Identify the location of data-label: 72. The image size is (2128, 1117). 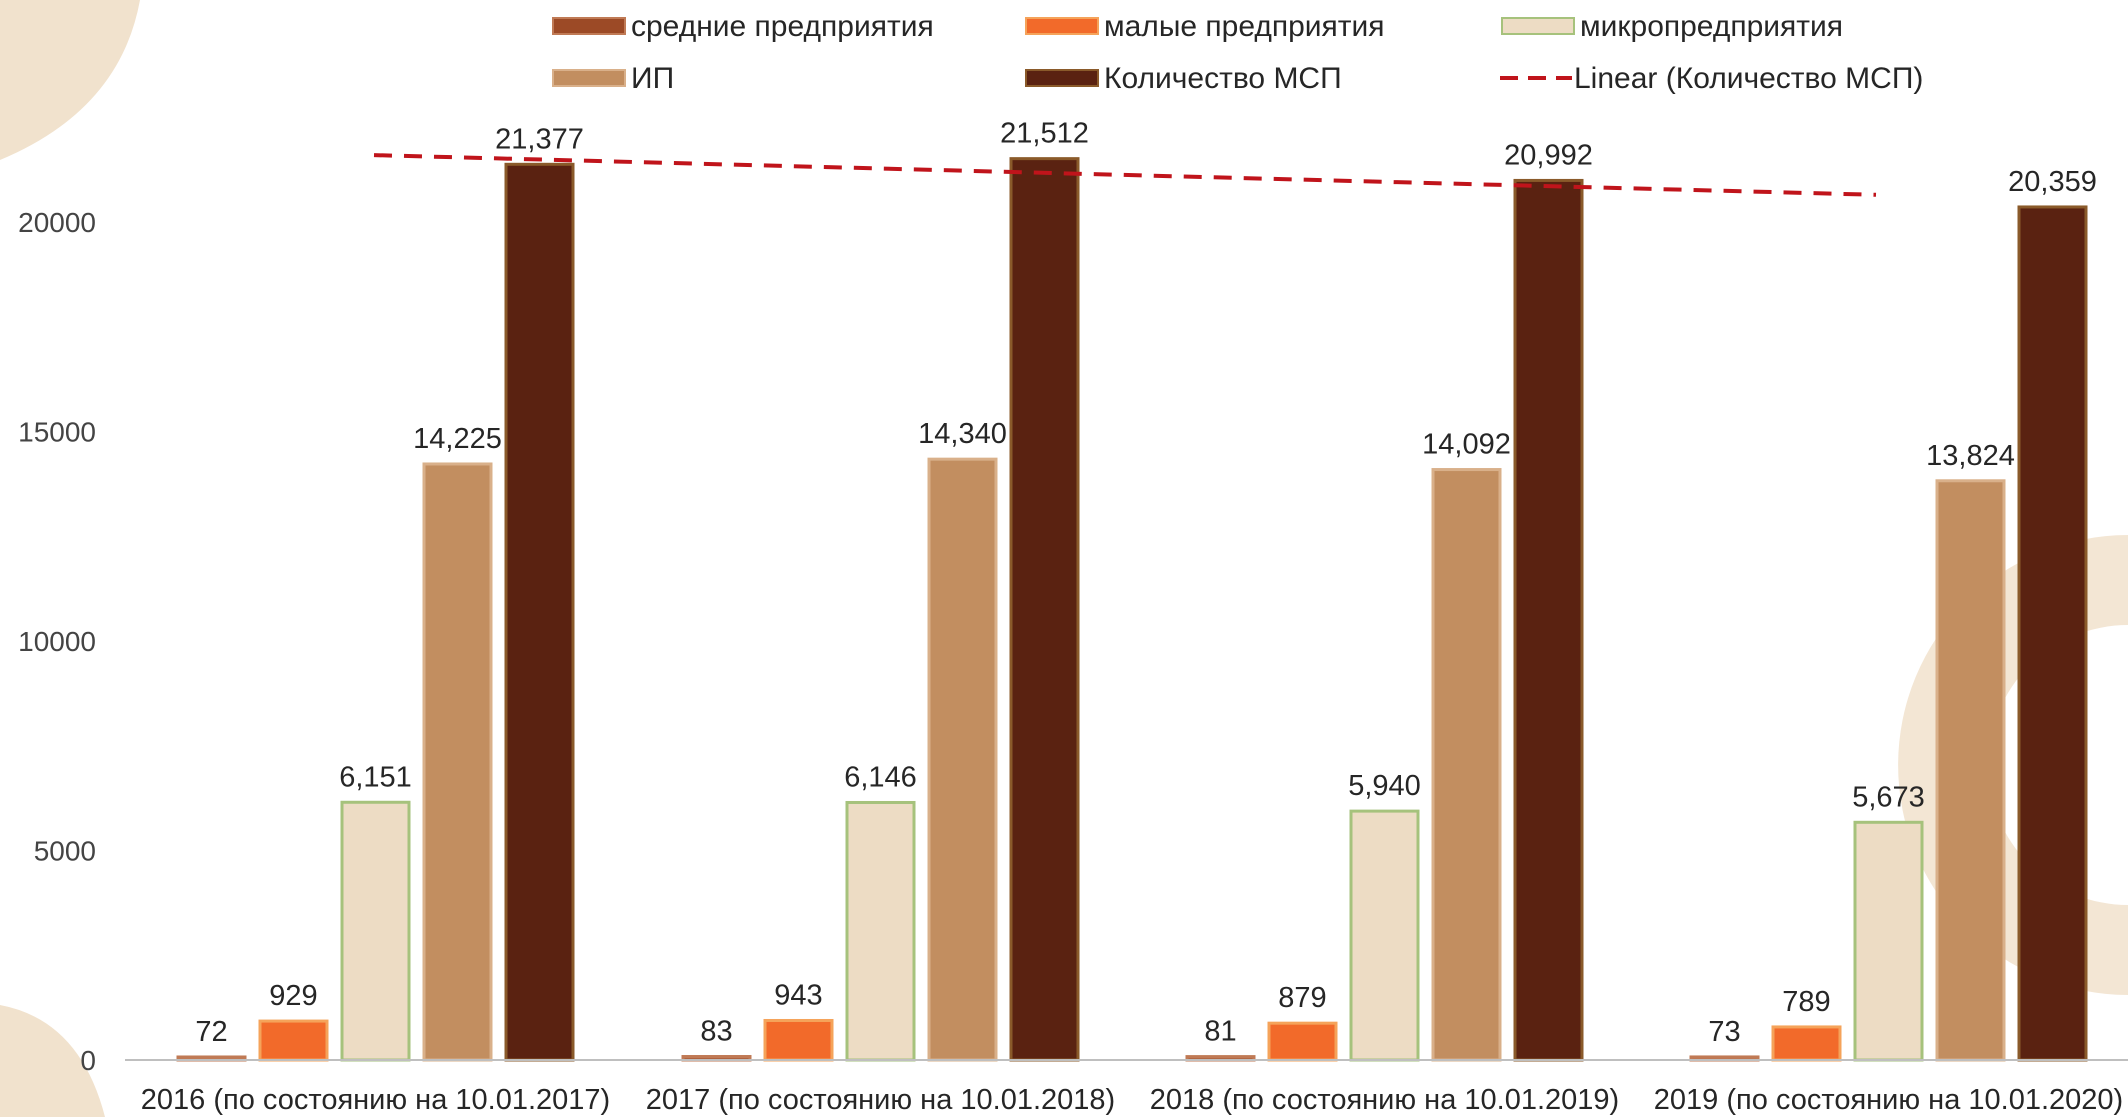
(211, 1032).